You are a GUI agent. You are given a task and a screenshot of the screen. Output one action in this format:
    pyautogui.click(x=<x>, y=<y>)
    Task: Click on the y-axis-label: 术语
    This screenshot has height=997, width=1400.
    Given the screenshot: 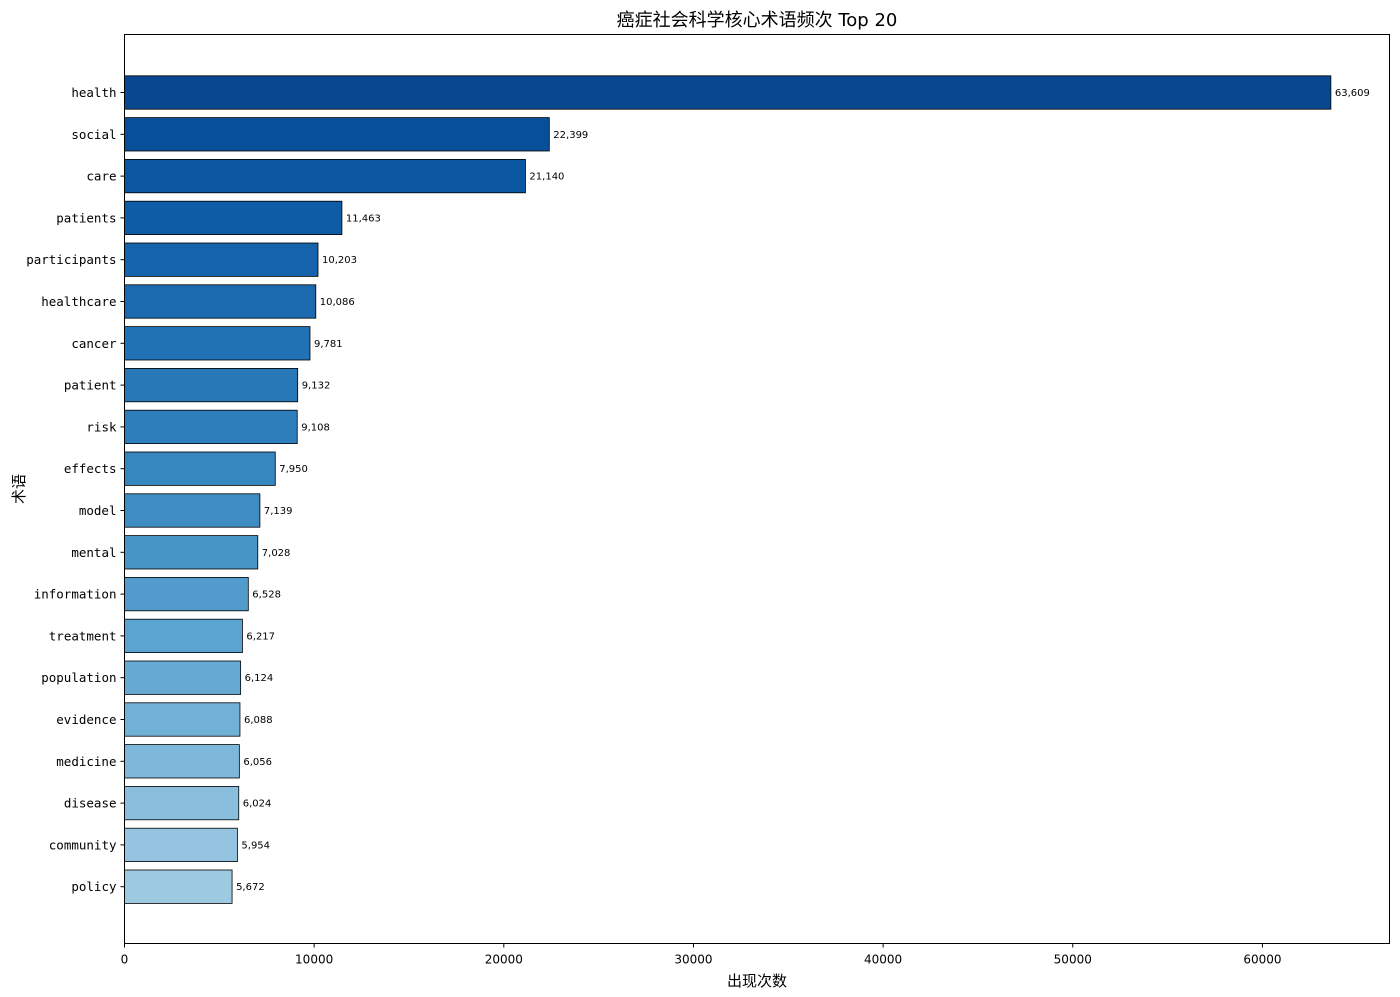 What is the action you would take?
    pyautogui.click(x=19, y=489)
    